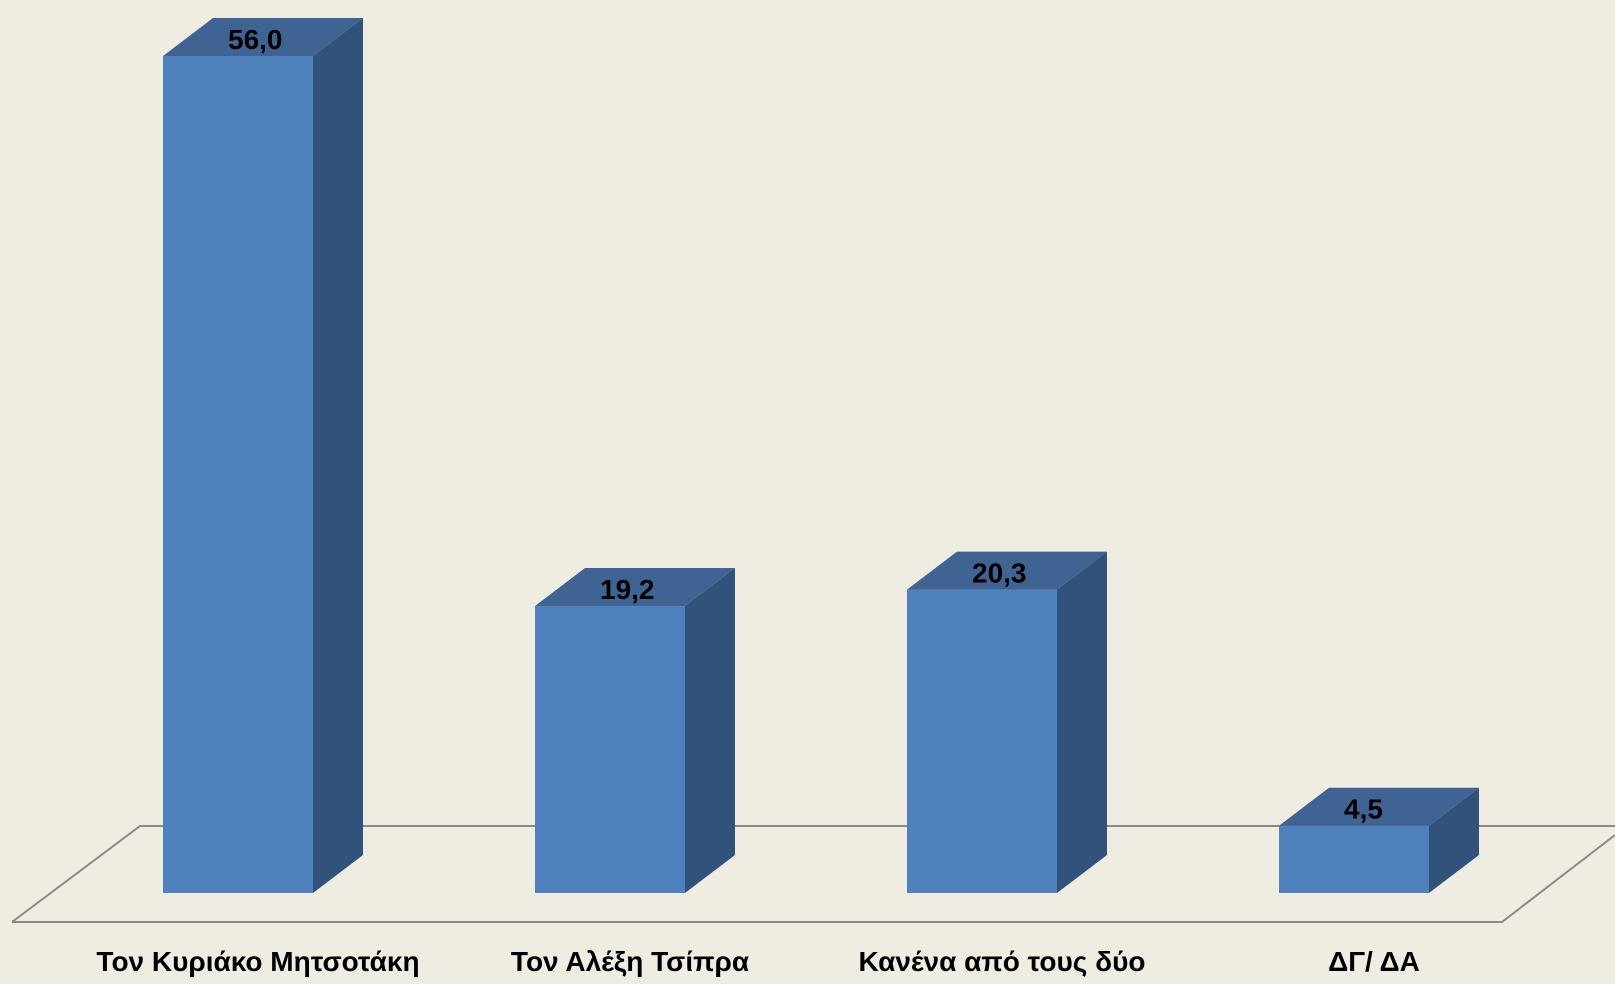 The width and height of the screenshot is (1615, 984). Describe the element at coordinates (627, 589) in the screenshot. I see `value-label: 19,2` at that location.